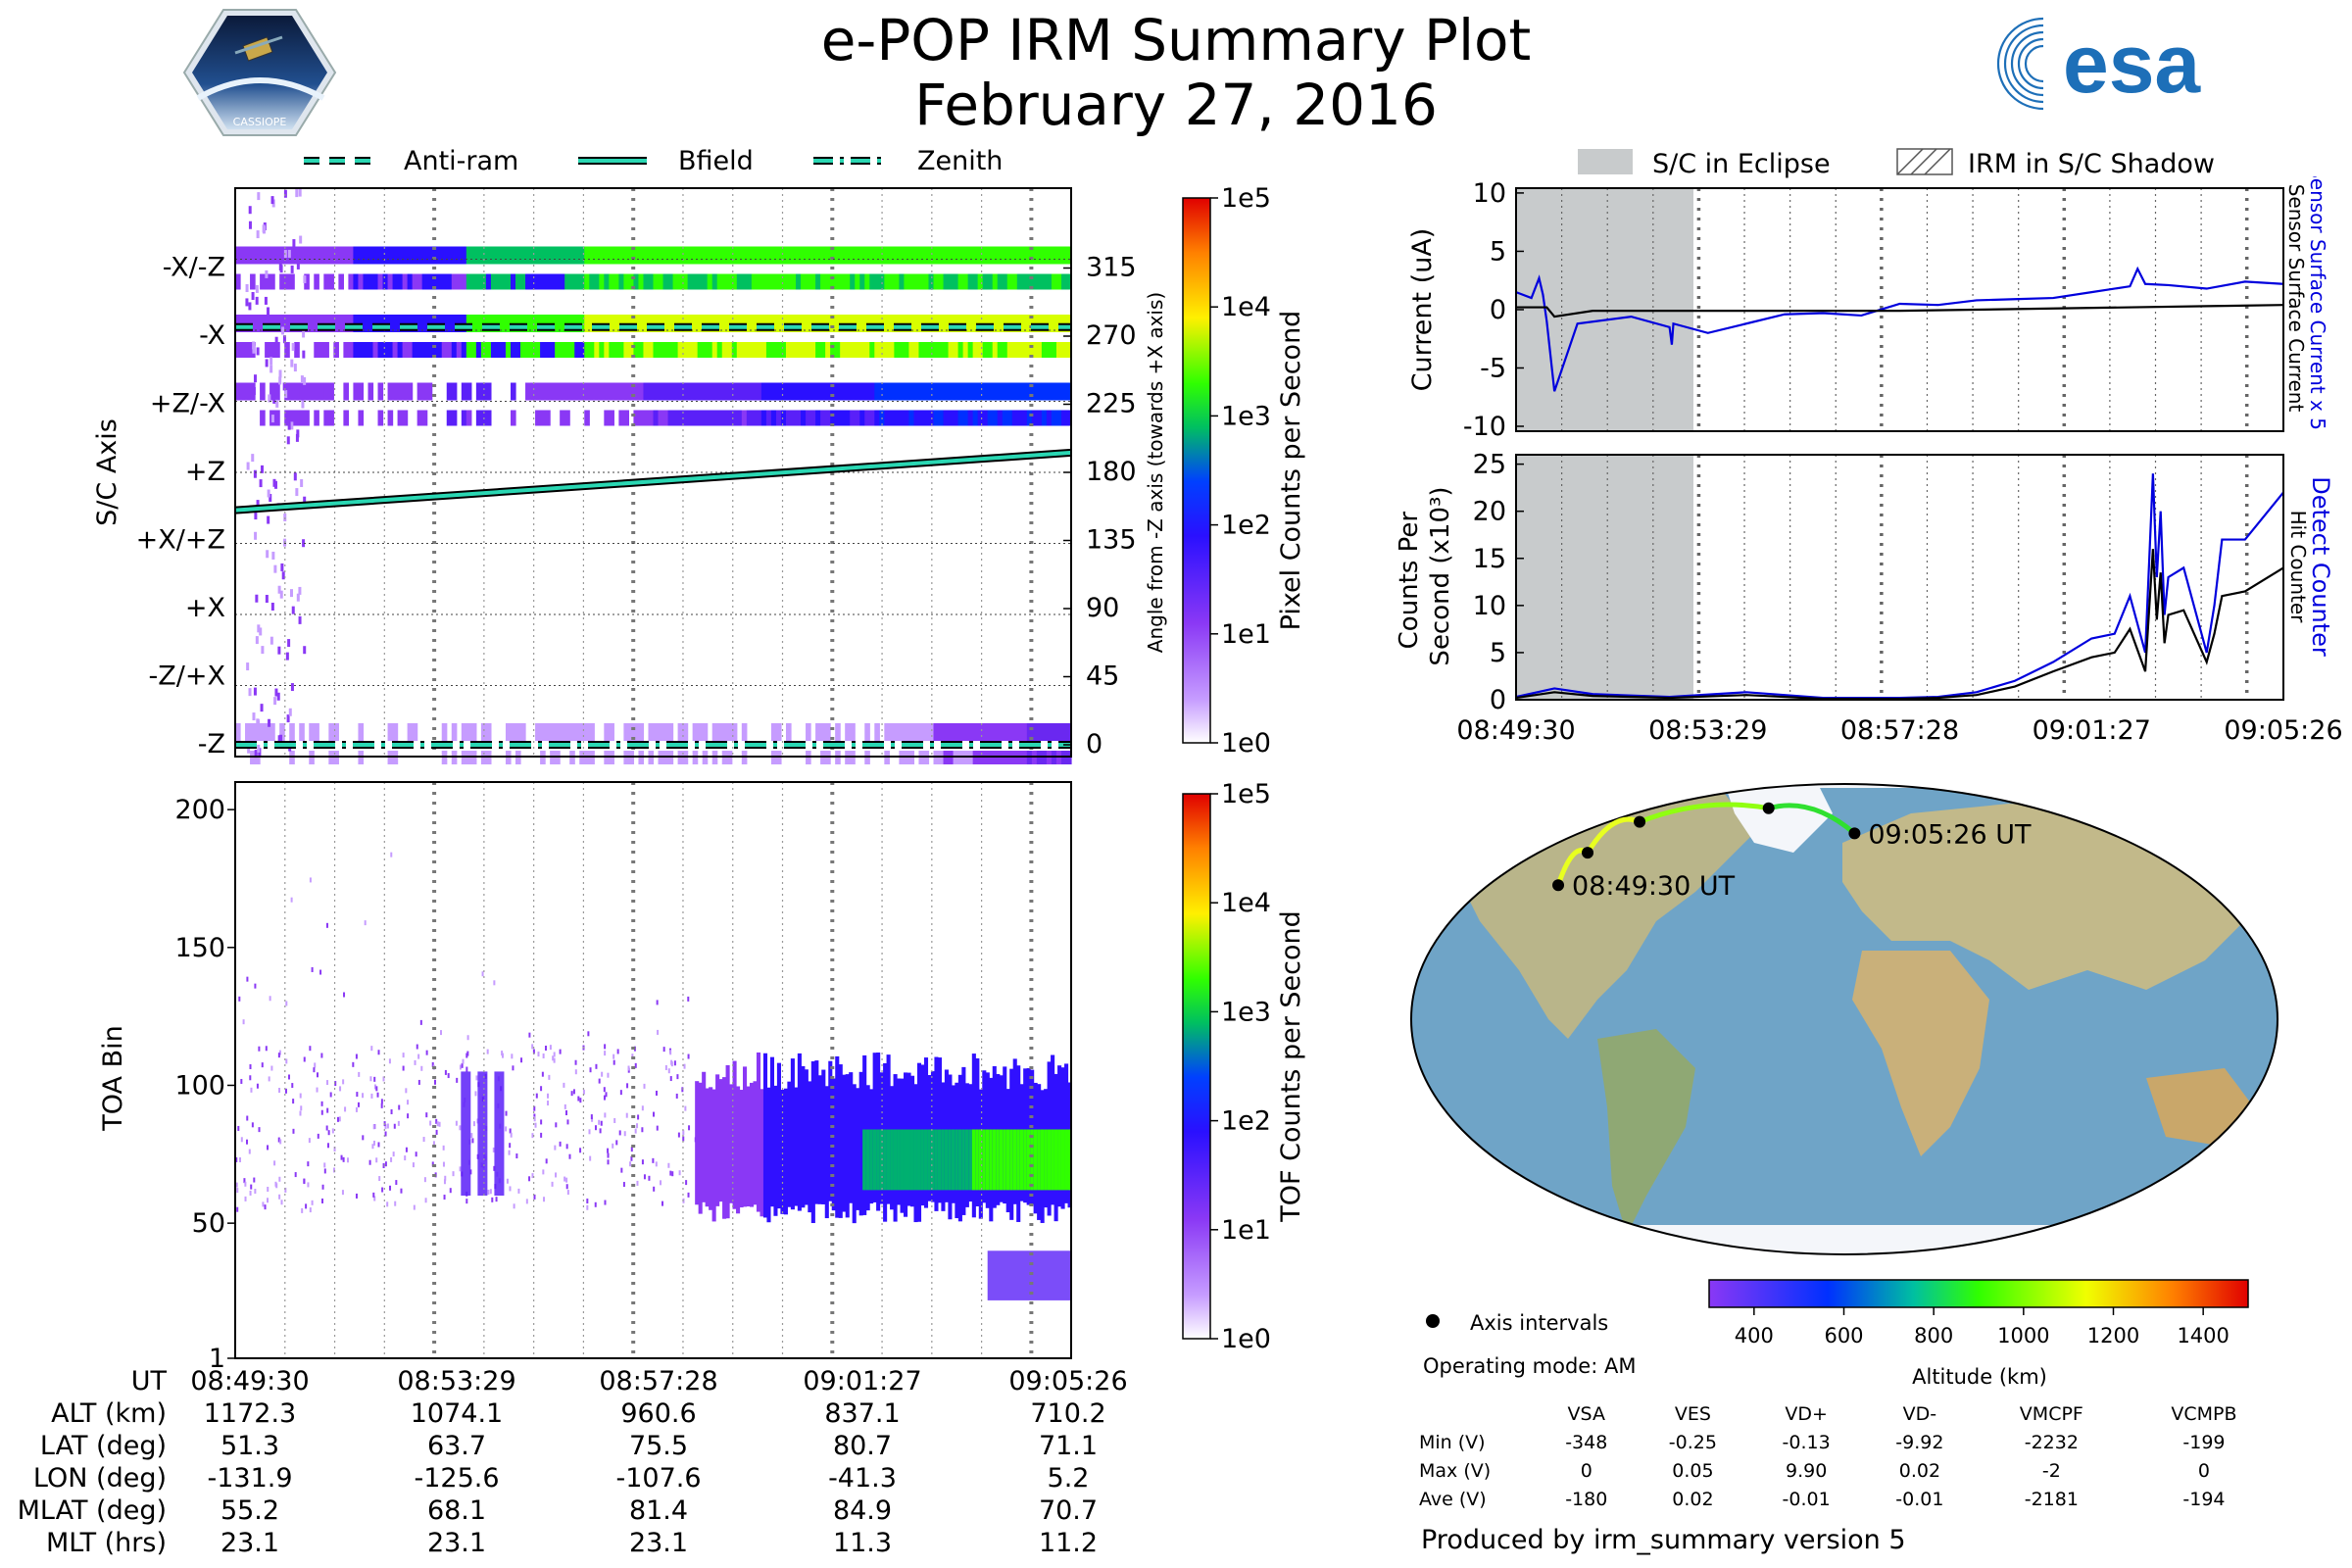  Describe the element at coordinates (1844, 786) in the screenshot. I see `arctic-ice` at that location.